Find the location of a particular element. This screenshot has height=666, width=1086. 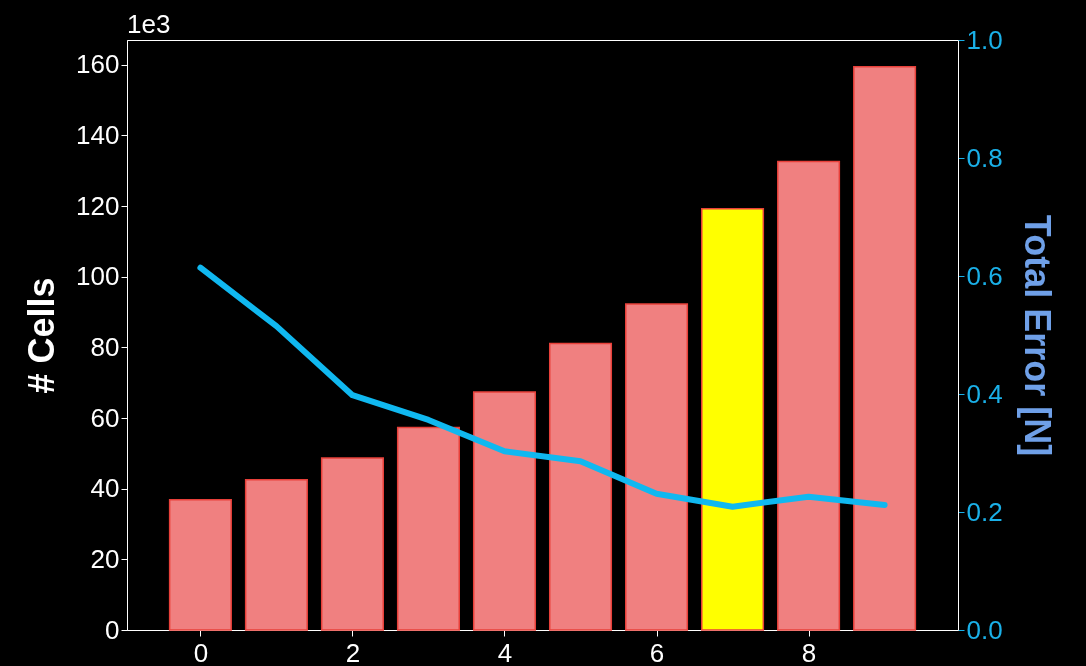

y-tick-label: 160 is located at coordinates (98, 64).